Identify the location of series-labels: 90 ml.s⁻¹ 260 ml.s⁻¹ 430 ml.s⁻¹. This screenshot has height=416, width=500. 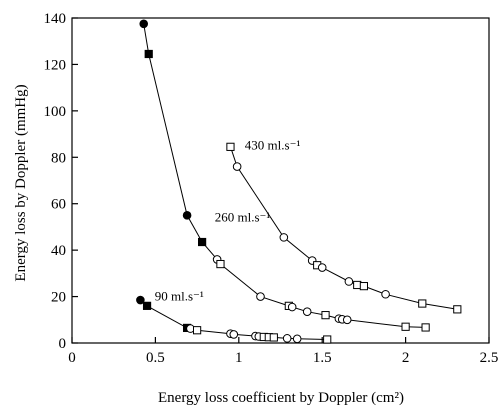
(228, 221).